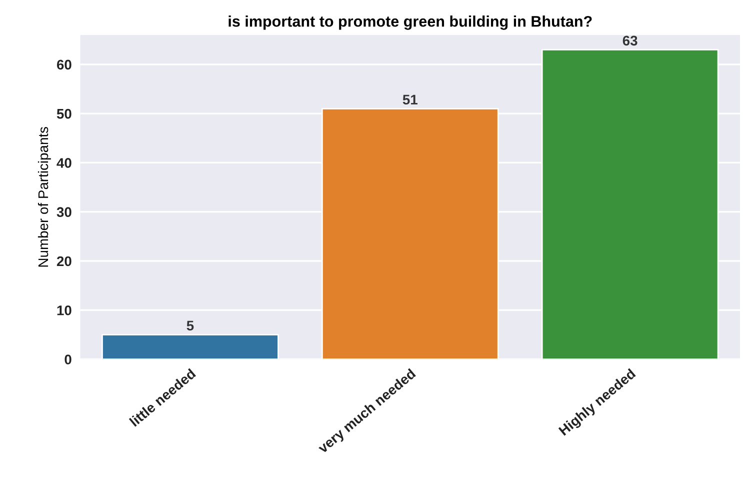  I want to click on data-label: 63, so click(630, 41).